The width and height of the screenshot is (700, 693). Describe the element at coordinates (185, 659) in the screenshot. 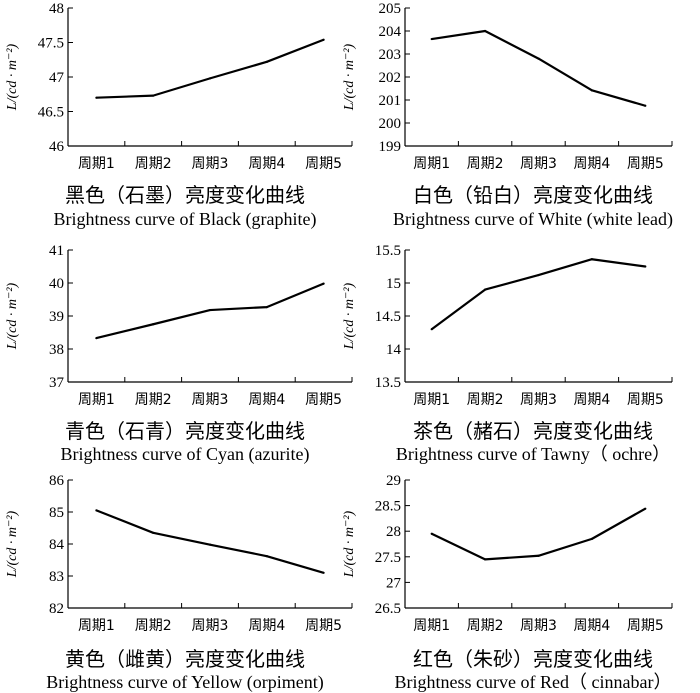

I see `chart-title: 黄色（雌黄）亮度变化曲线` at that location.